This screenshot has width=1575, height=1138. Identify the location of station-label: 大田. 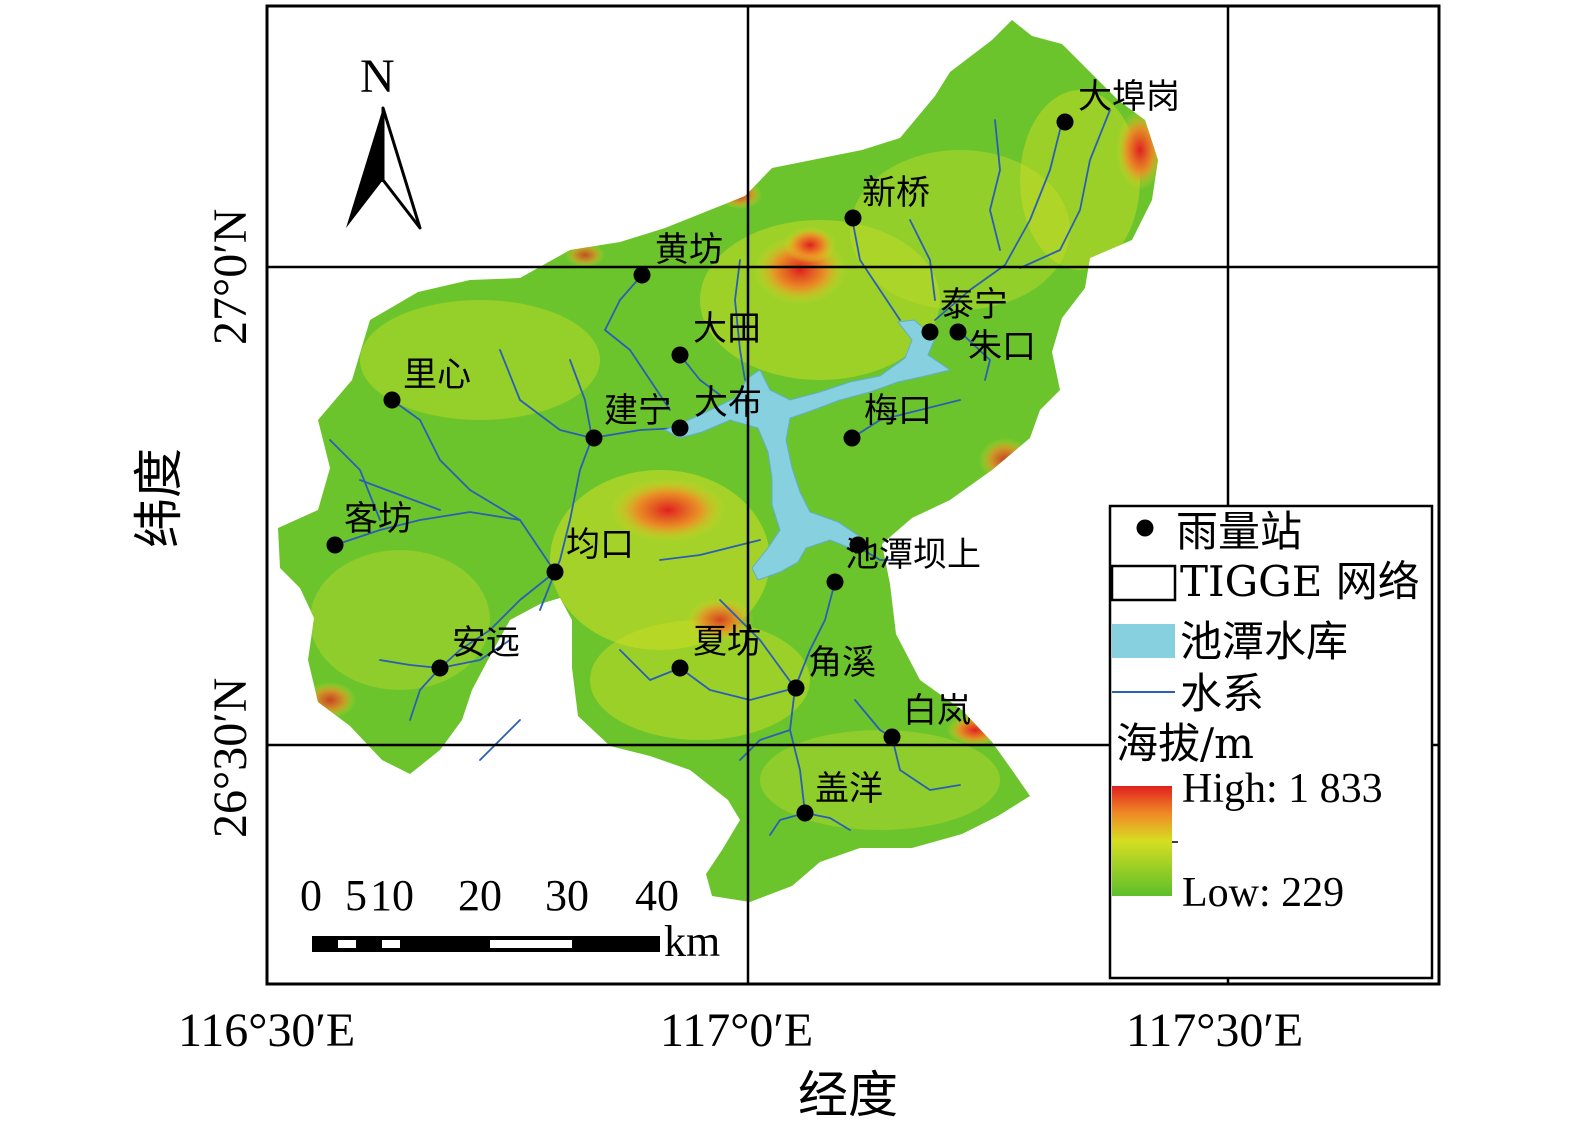
(727, 329).